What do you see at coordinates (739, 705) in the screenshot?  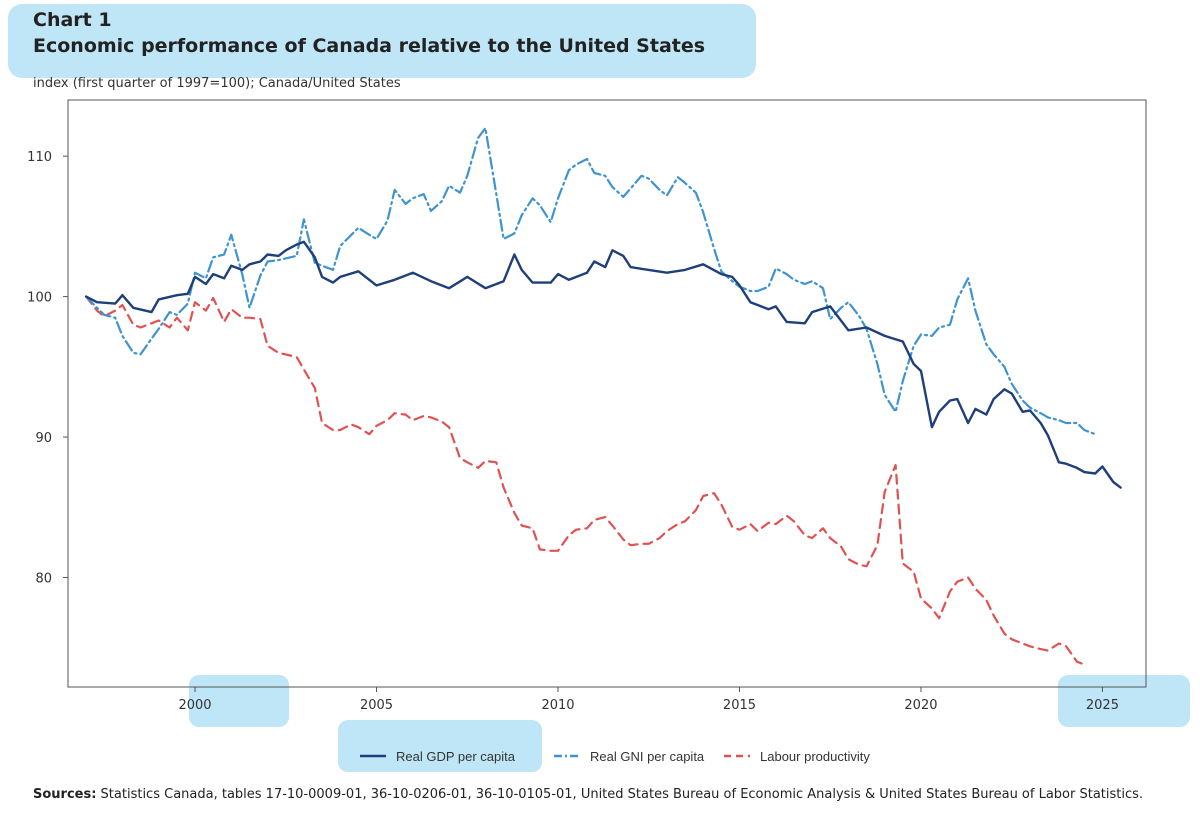 I see `x-tick-label-2015: 2015` at bounding box center [739, 705].